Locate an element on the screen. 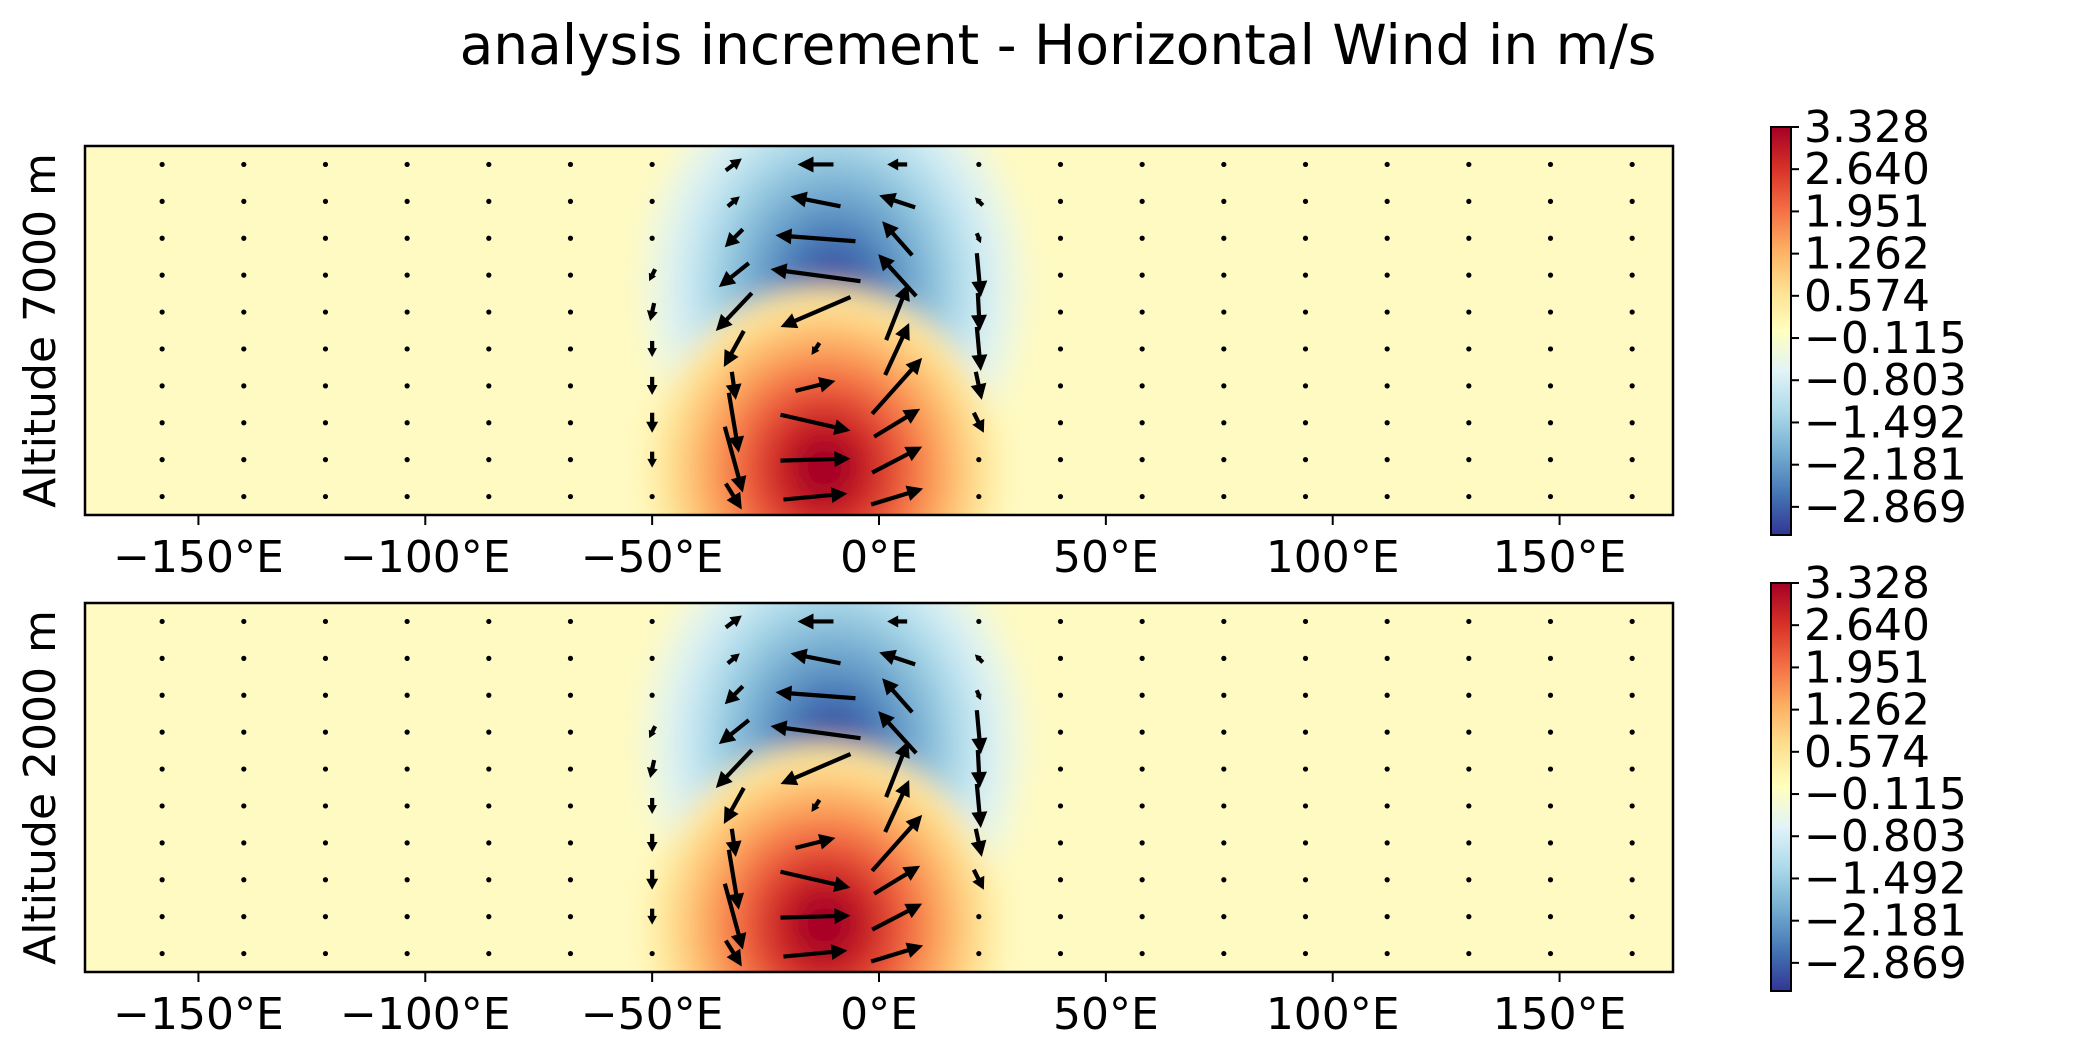 The image size is (2100, 1050). x-tick-label: 100°E is located at coordinates (1333, 557).